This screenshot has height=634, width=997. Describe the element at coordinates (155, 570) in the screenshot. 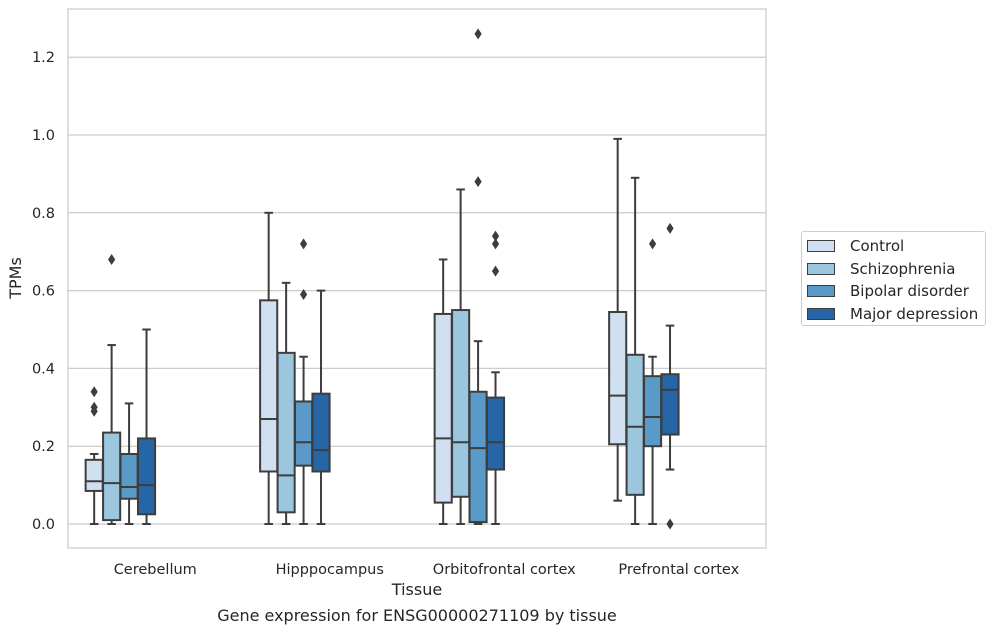

I see `x-tick-label: Cerebellum` at that location.